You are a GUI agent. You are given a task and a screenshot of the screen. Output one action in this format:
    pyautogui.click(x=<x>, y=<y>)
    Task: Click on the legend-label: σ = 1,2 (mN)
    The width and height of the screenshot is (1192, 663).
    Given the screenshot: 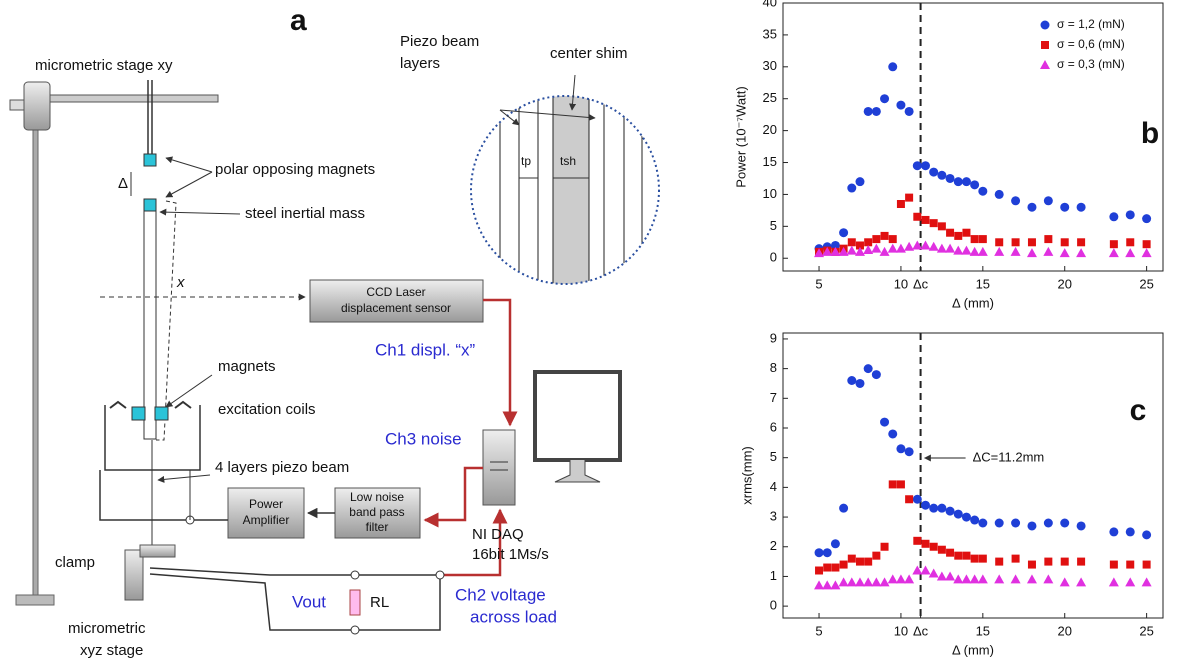 What is the action you would take?
    pyautogui.click(x=1091, y=24)
    